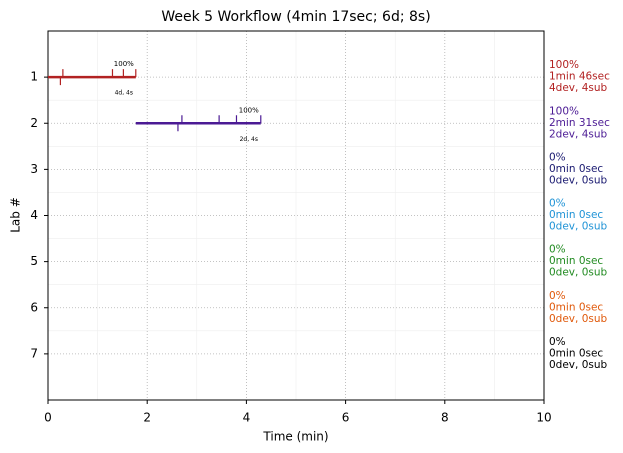 This screenshot has width=623, height=453. Describe the element at coordinates (579, 123) in the screenshot. I see `lab-summary: 2min 31sec` at that location.